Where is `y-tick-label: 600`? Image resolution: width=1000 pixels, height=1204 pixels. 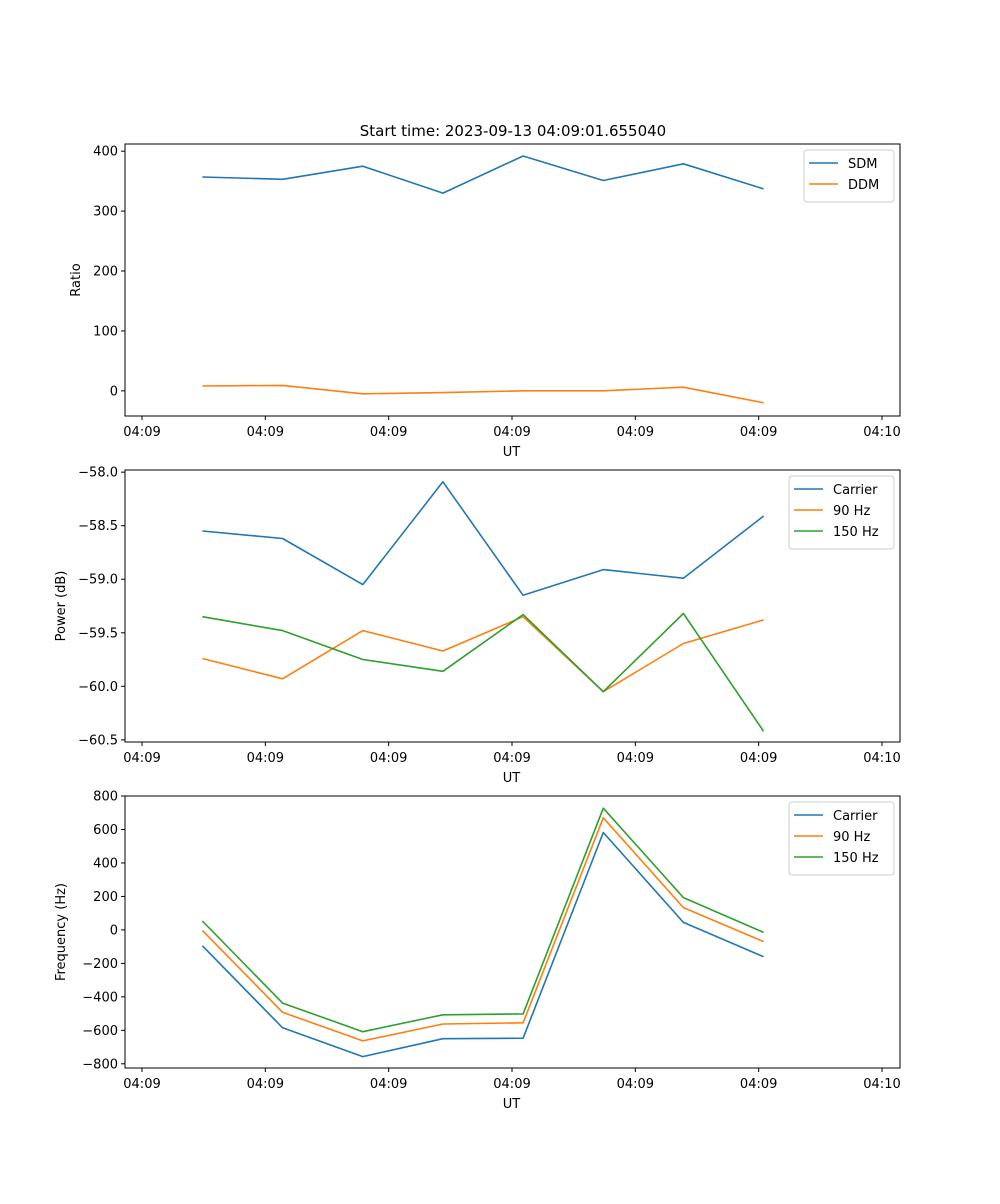 y-tick-label: 600 is located at coordinates (105, 830).